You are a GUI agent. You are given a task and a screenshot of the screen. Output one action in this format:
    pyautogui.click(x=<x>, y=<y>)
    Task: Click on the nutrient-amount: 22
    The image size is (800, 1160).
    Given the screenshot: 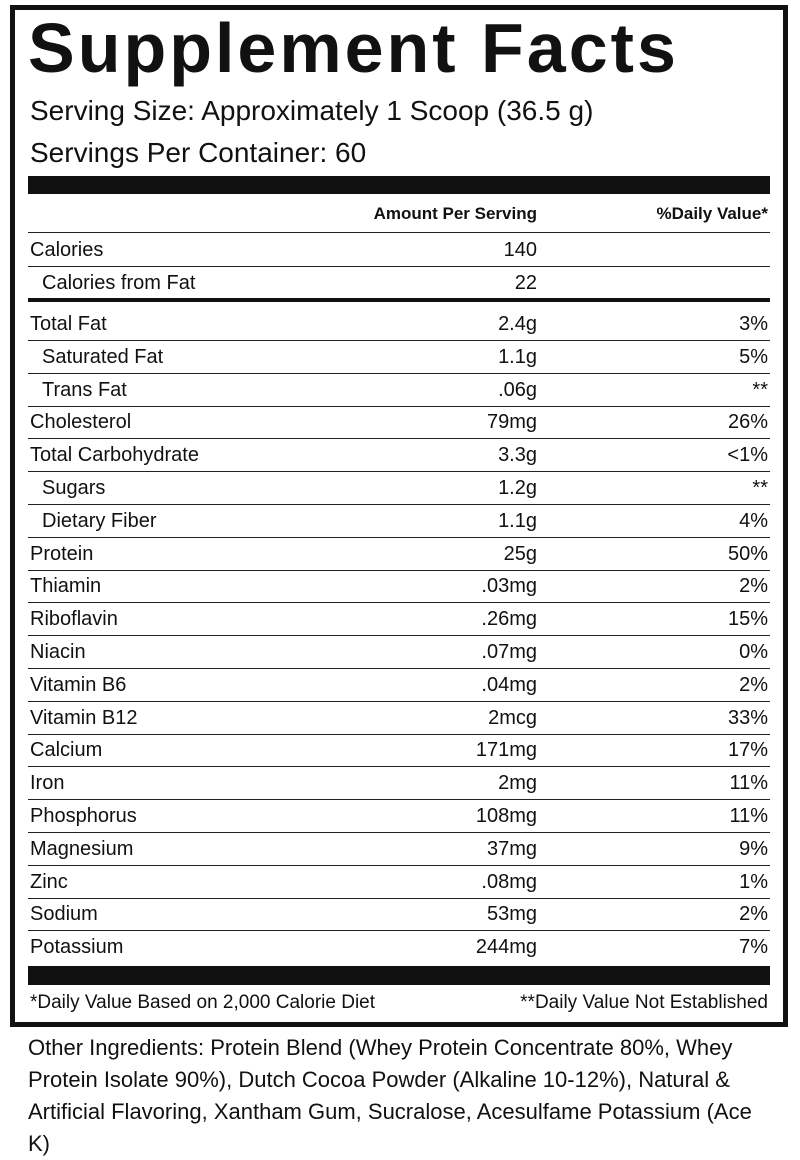 What is the action you would take?
    pyautogui.click(x=525, y=283)
    